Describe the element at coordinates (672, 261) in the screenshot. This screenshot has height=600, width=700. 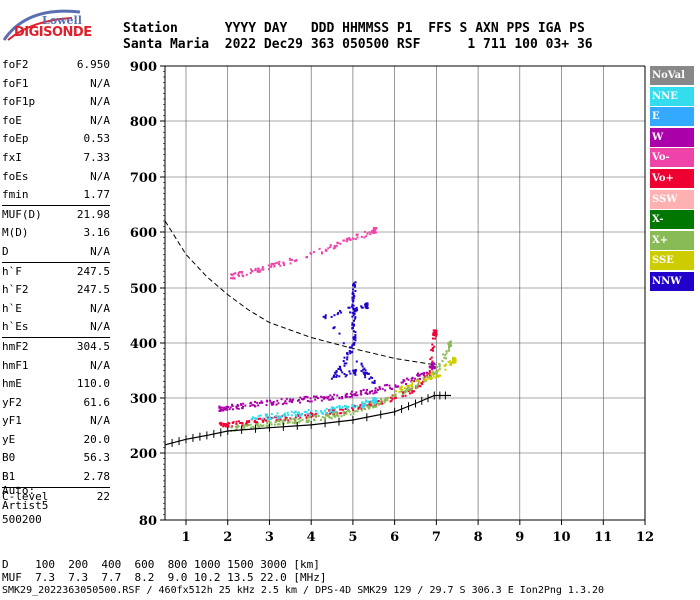
I see `legend-item: SSE` at that location.